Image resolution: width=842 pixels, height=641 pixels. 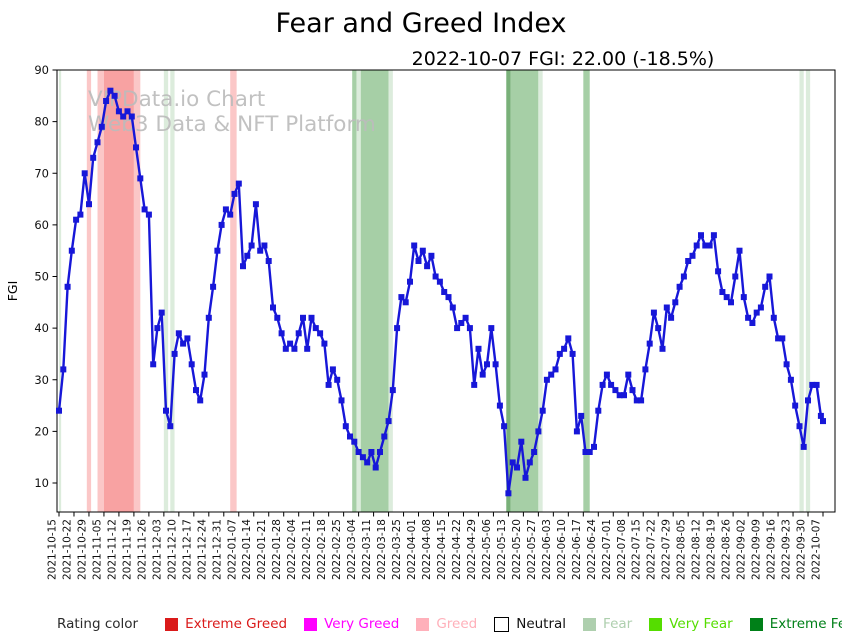 I want to click on x-tick-label: 2022-09-23, so click(x=787, y=549).